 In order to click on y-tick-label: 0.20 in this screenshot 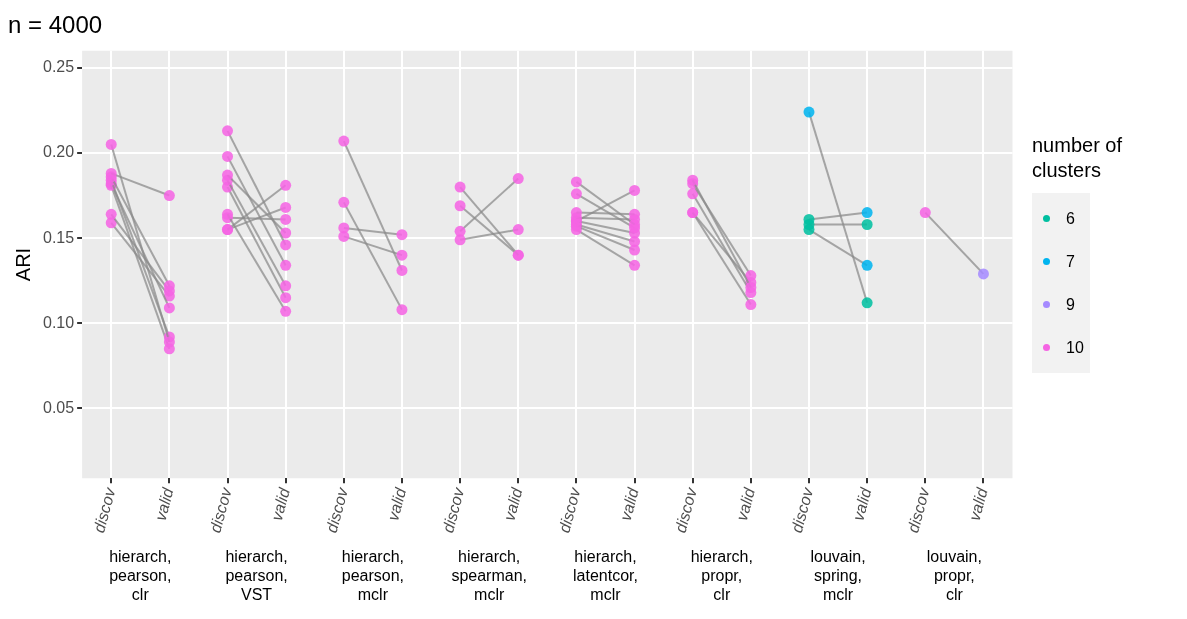, I will do `click(59, 152)`.